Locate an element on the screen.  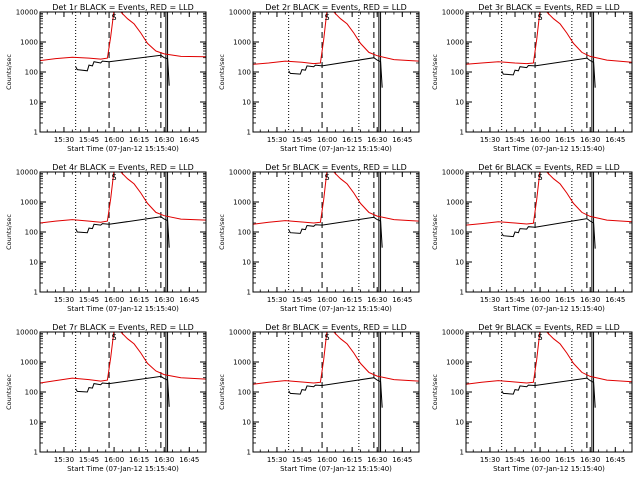
panel-title: Det 8r BLACK = Events, RED = LLD is located at coordinates (336, 327).